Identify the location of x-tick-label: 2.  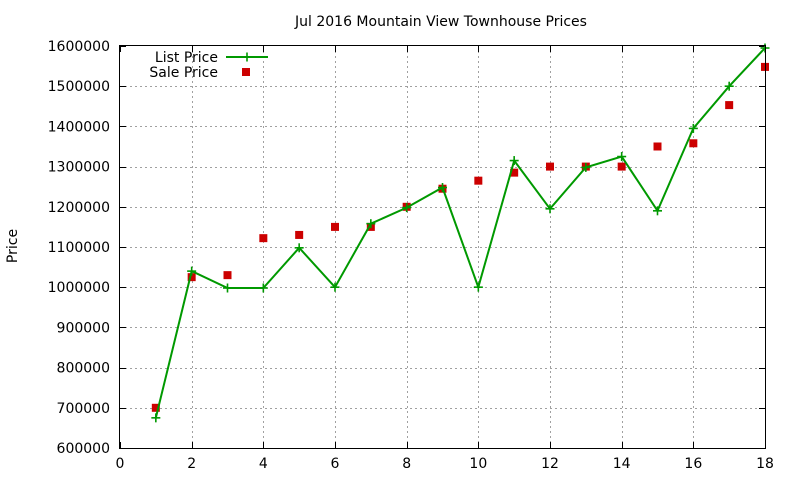
(191, 464).